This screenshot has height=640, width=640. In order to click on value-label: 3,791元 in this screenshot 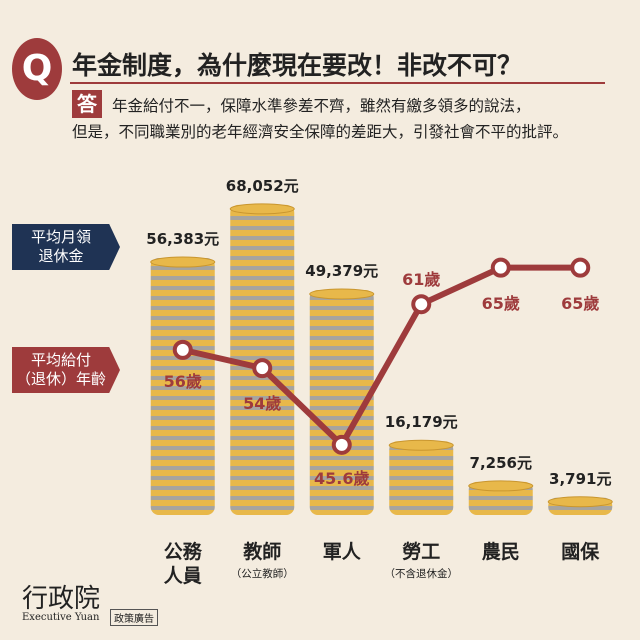, I will do `click(580, 478)`.